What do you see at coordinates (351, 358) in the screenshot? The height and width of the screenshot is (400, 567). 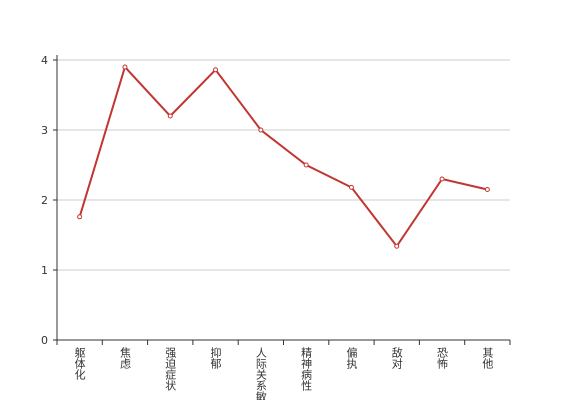 I see `x-tick-label: 偏执` at bounding box center [351, 358].